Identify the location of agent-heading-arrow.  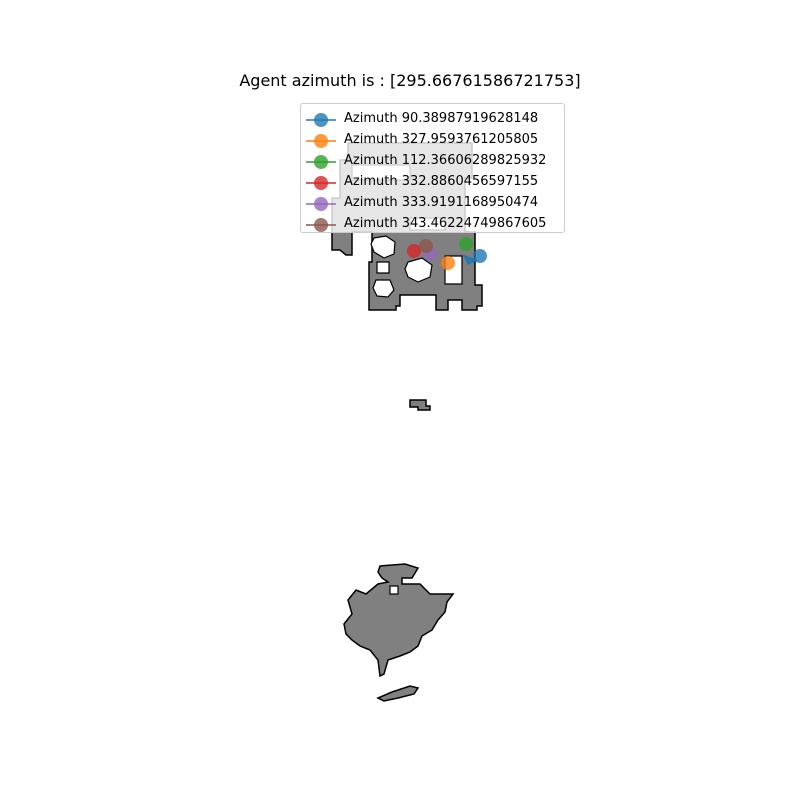
(470, 259).